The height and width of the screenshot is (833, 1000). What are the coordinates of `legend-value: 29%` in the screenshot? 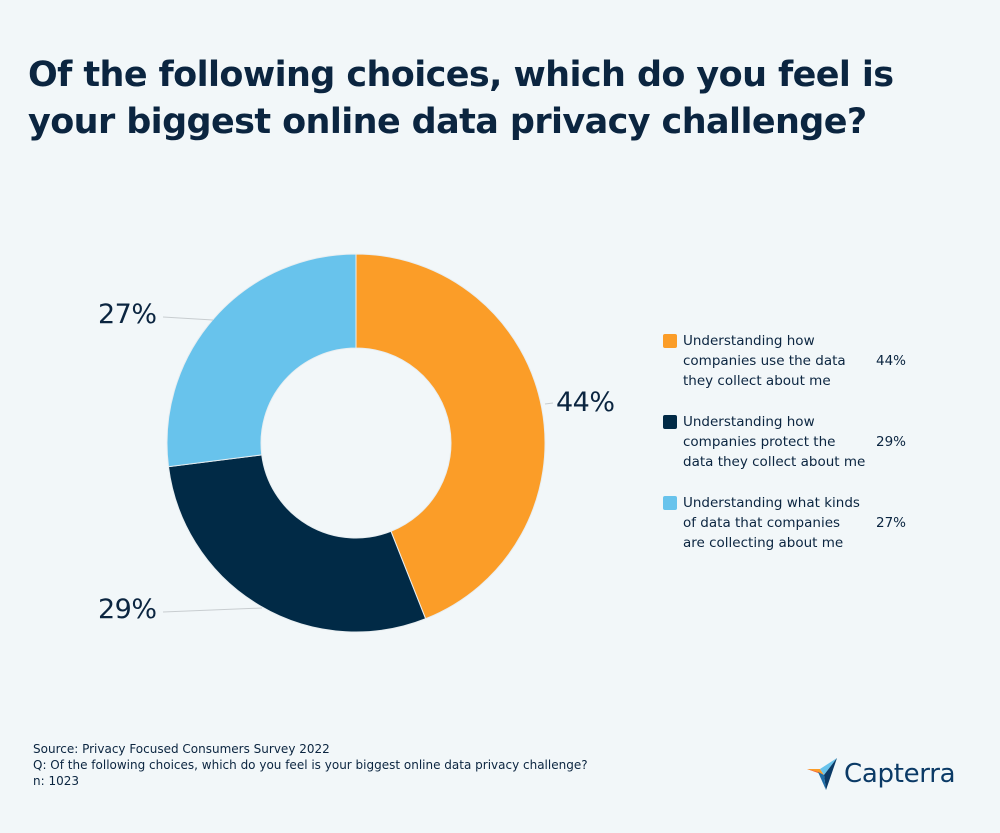 It's located at (891, 442).